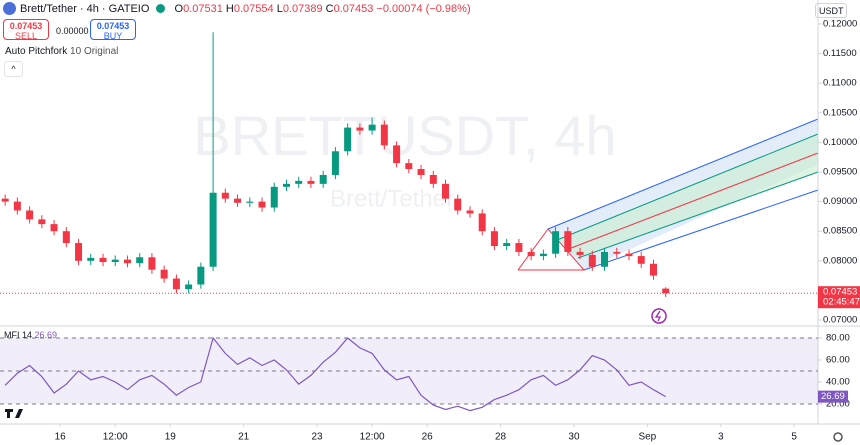 The height and width of the screenshot is (445, 860). I want to click on countdown: 02:45:47, so click(841, 302).